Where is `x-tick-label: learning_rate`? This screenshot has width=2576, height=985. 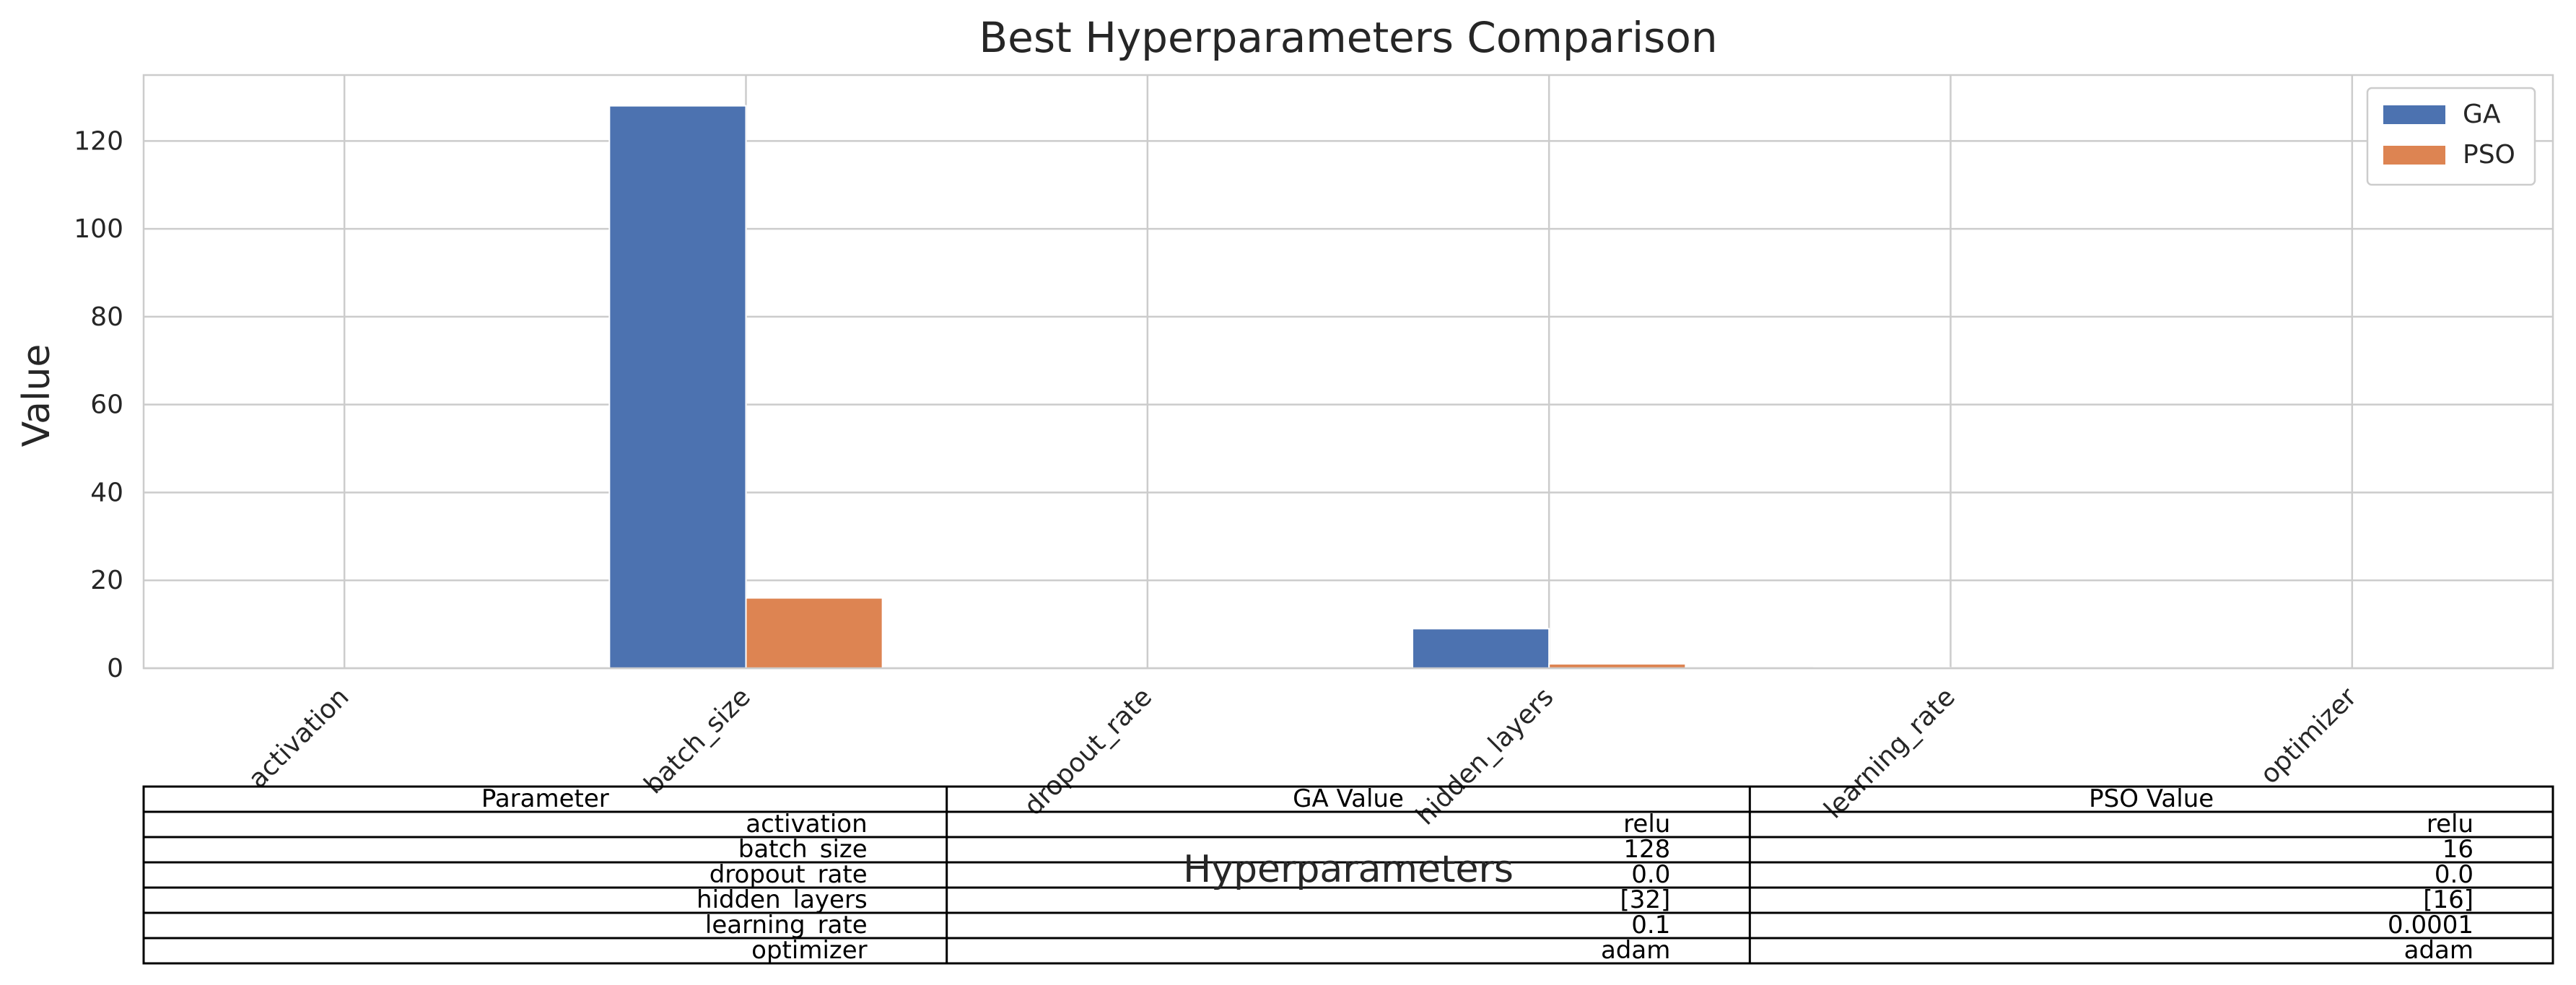
x-tick-label: learning_rate is located at coordinates (1890, 753).